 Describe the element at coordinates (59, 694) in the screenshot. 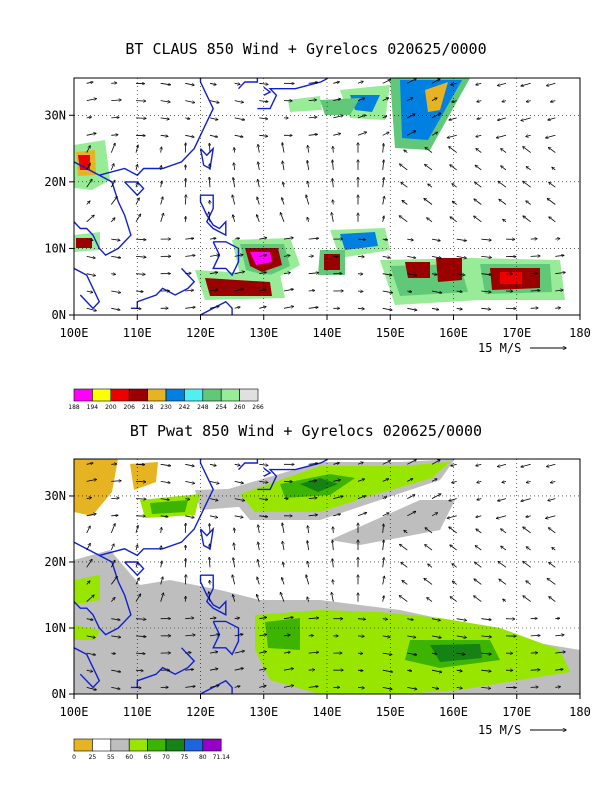

I see `y-tick-label: 0N` at that location.